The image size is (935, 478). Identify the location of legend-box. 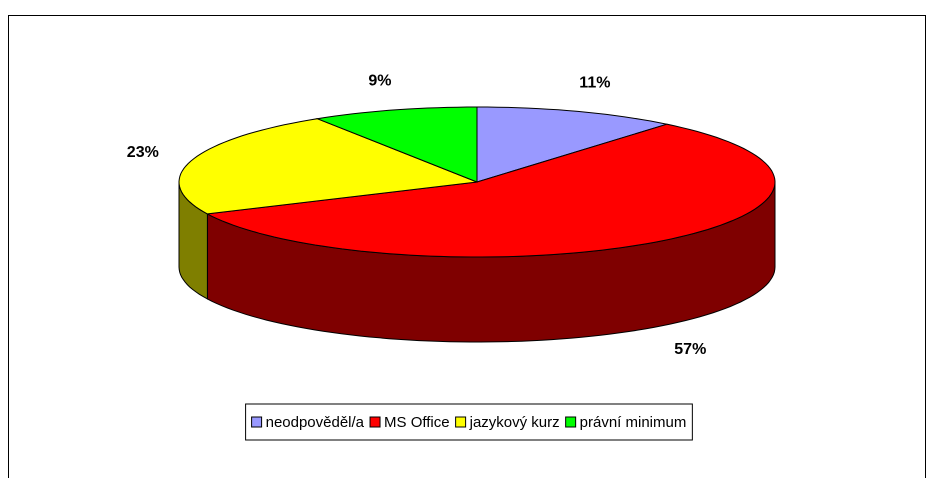
(469, 422).